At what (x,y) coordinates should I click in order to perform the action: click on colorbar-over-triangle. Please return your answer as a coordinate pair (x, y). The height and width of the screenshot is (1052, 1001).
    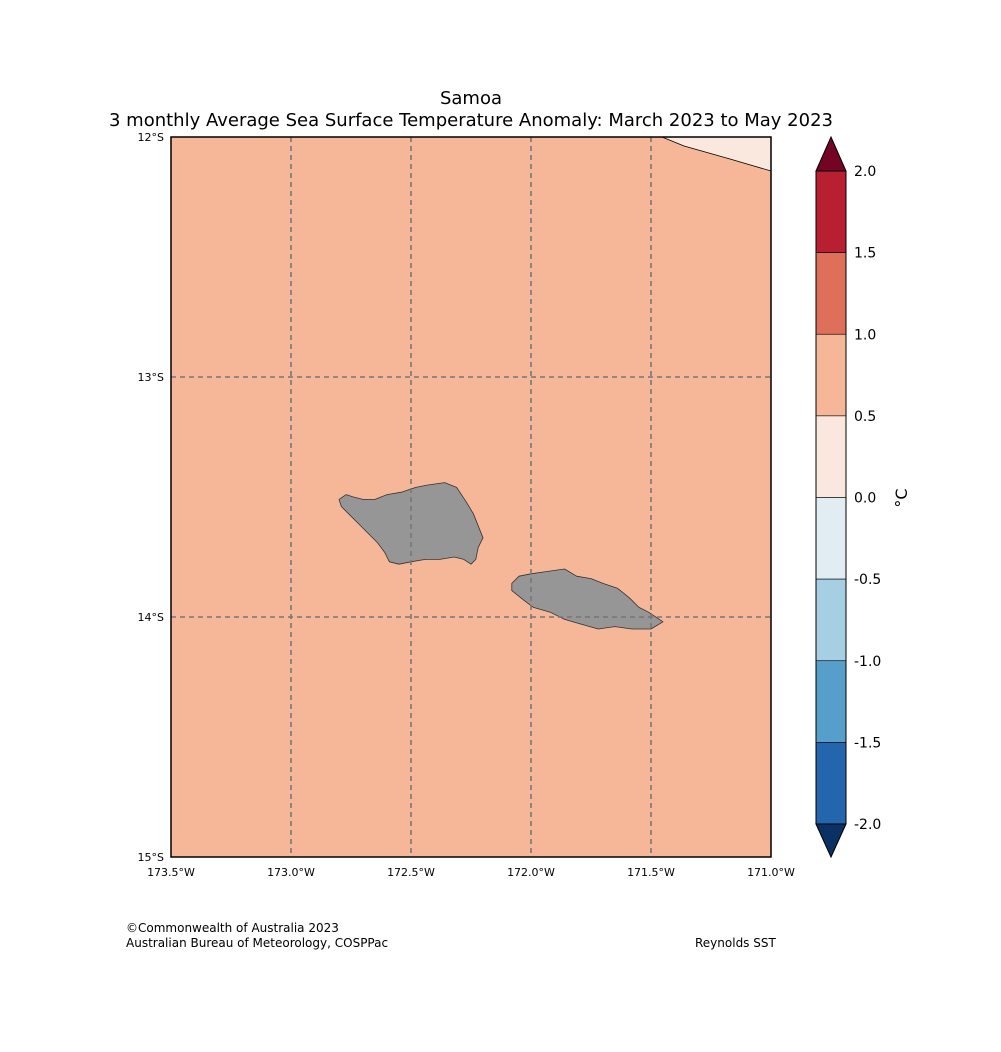
    Looking at the image, I should click on (831, 153).